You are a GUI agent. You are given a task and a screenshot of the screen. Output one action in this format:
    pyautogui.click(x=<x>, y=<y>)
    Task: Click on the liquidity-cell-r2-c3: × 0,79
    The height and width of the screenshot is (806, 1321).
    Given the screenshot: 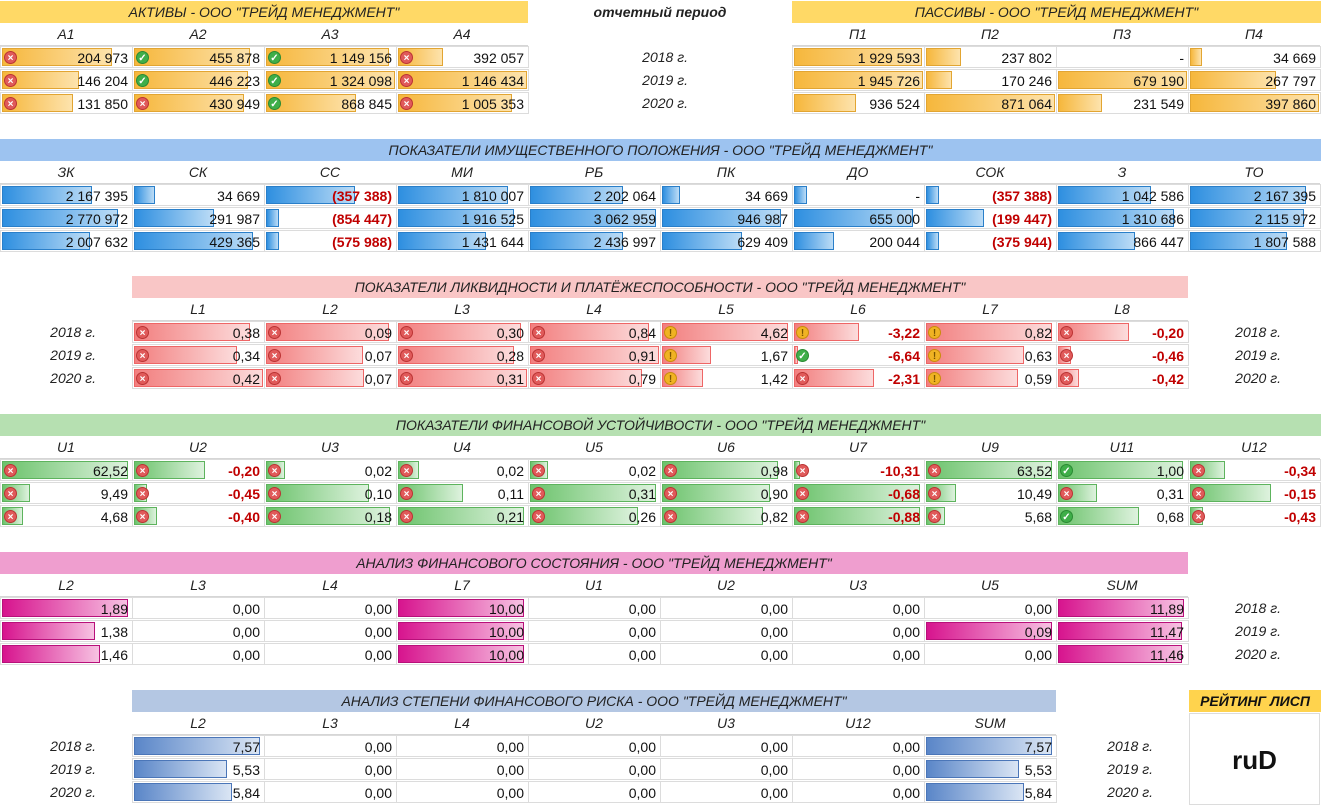 What is the action you would take?
    pyautogui.click(x=594, y=378)
    